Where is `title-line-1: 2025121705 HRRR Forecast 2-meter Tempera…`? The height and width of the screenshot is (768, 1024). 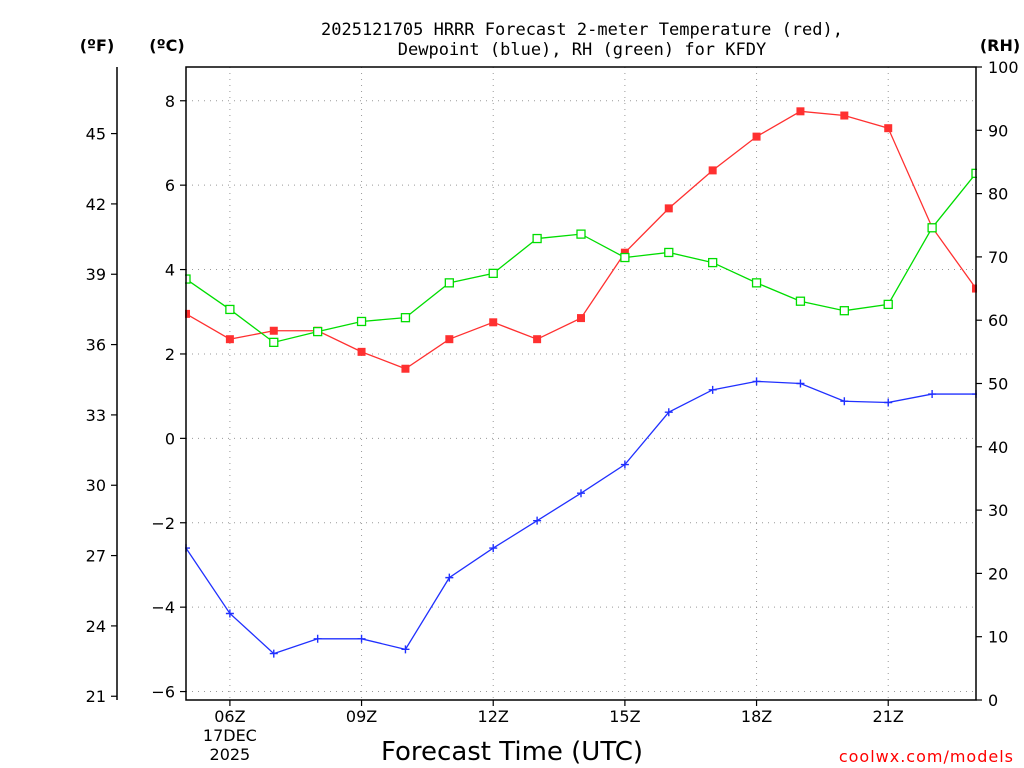
title-line-1: 2025121705 HRRR Forecast 2-meter Tempera… is located at coordinates (582, 30).